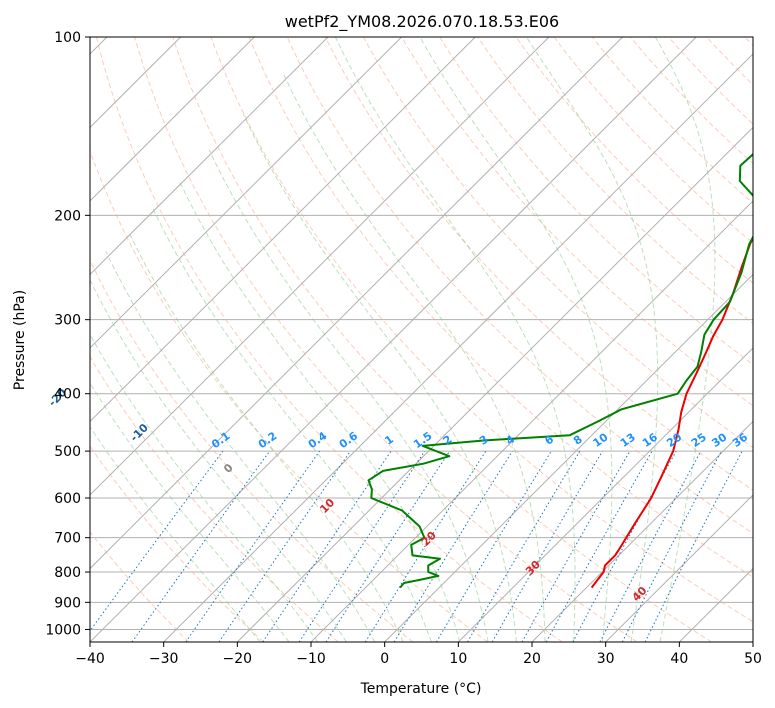 This screenshot has height=708, width=775. Describe the element at coordinates (67, 573) in the screenshot. I see `y-tick-label: 800` at that location.